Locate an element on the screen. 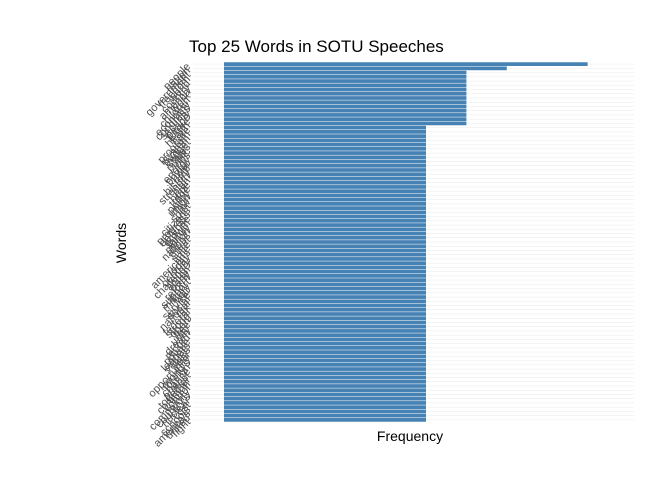 The image size is (672, 480). chart-title: Top 25 Words in SOTU Speeches is located at coordinates (316, 46).